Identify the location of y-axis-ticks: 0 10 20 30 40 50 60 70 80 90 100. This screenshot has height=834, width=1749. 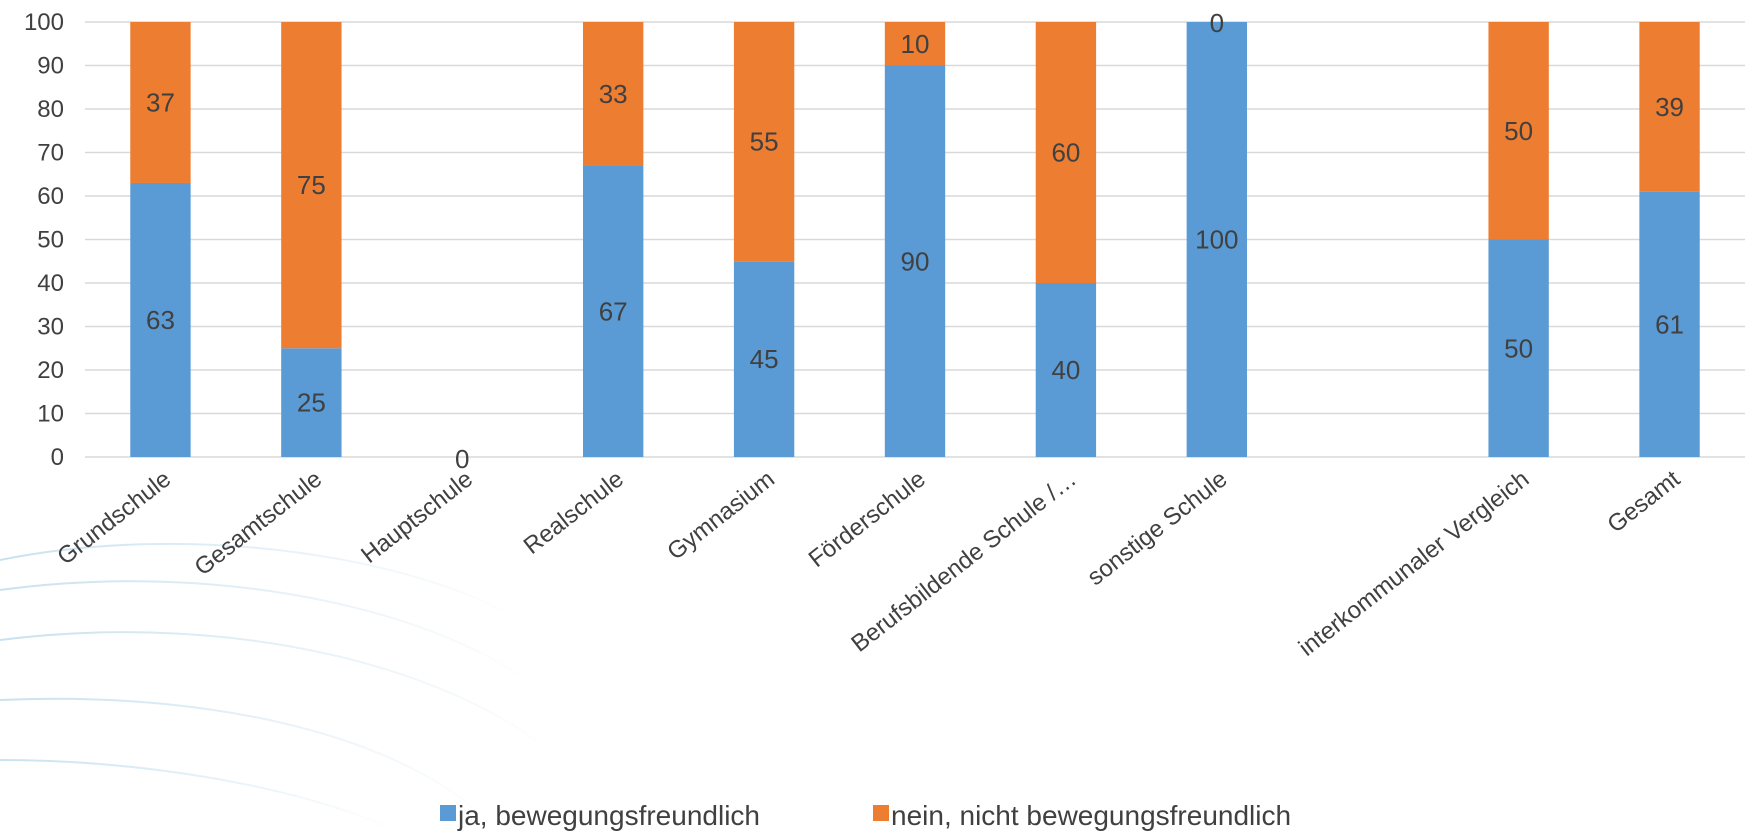
(44, 240).